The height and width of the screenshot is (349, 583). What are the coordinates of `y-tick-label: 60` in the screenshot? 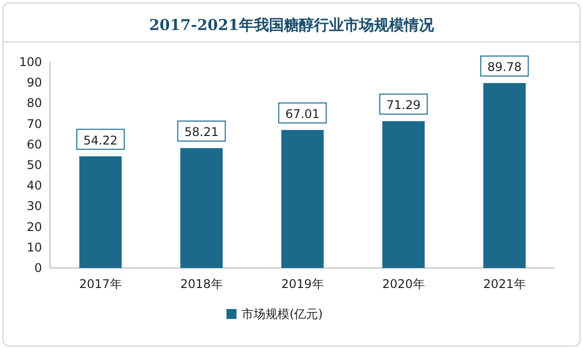 It's located at (34, 144).